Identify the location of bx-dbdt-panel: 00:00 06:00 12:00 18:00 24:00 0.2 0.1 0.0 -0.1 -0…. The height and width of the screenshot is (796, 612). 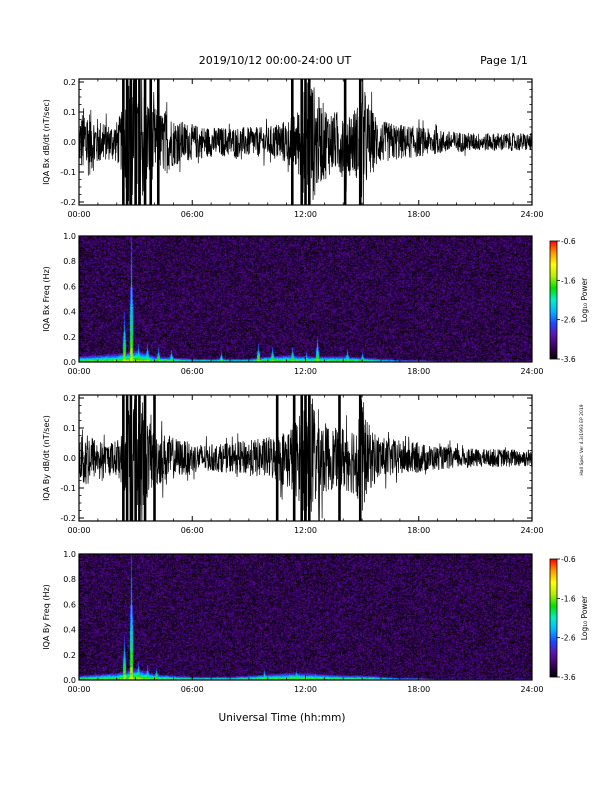
(293, 148).